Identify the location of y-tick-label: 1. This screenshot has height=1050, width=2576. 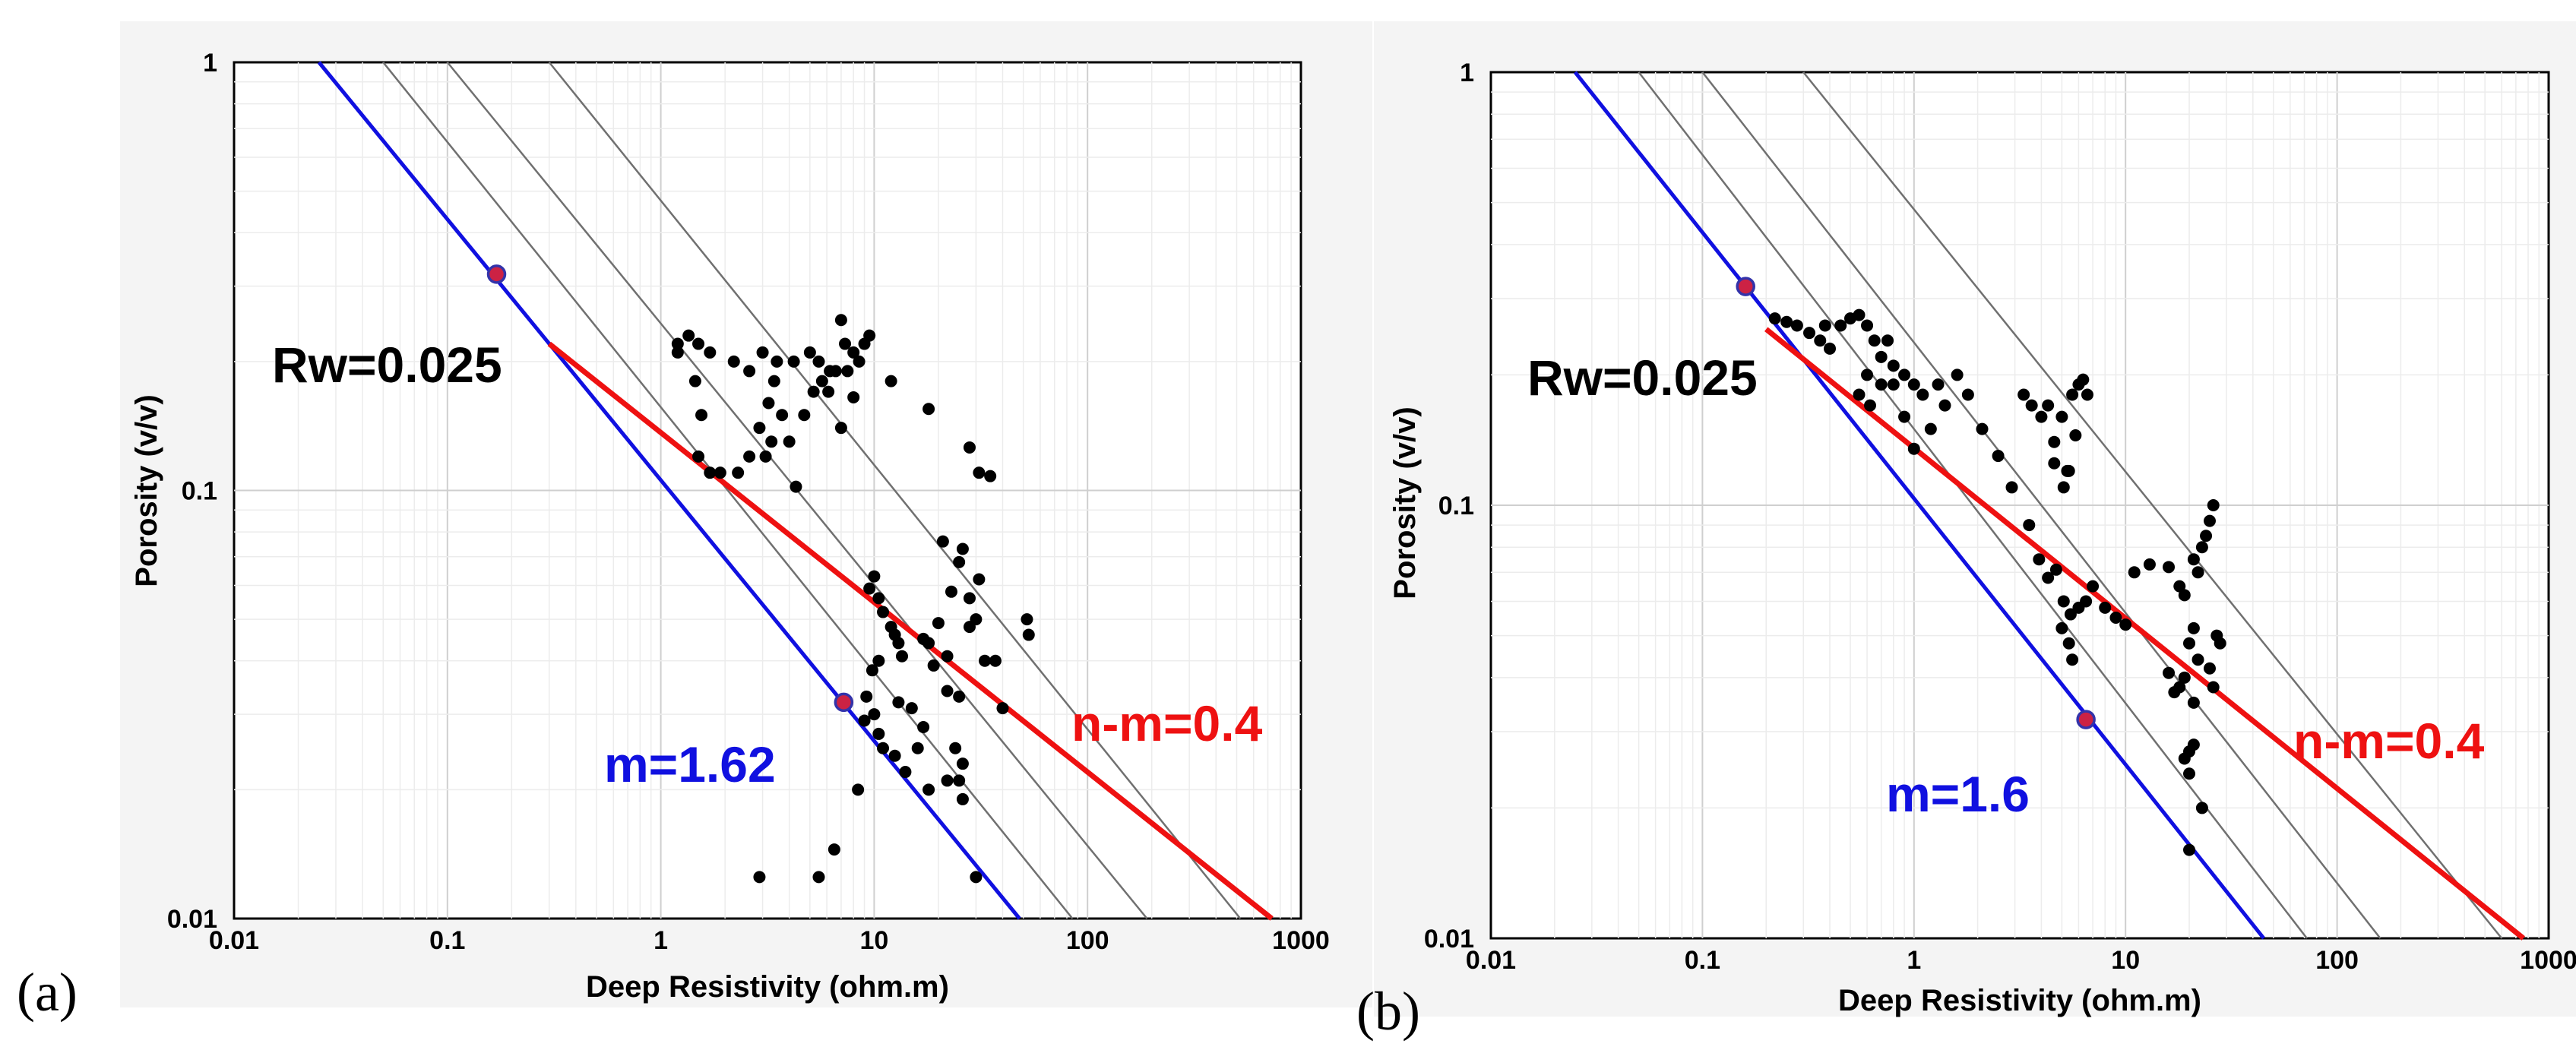
(210, 63).